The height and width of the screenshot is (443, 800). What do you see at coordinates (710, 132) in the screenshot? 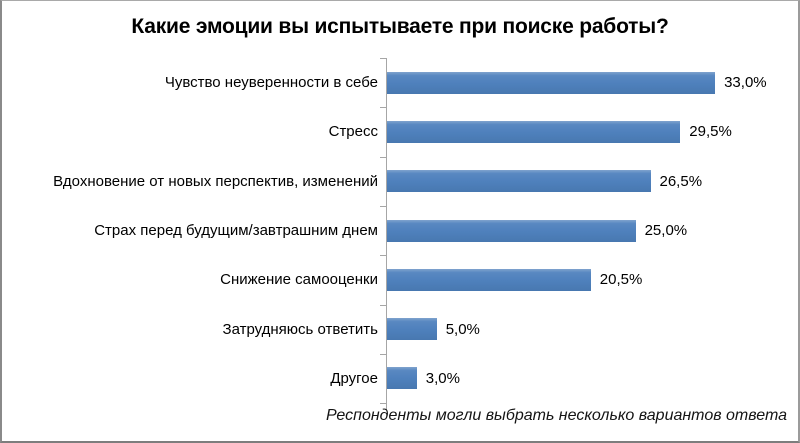
I see `value-label: 29,5%` at bounding box center [710, 132].